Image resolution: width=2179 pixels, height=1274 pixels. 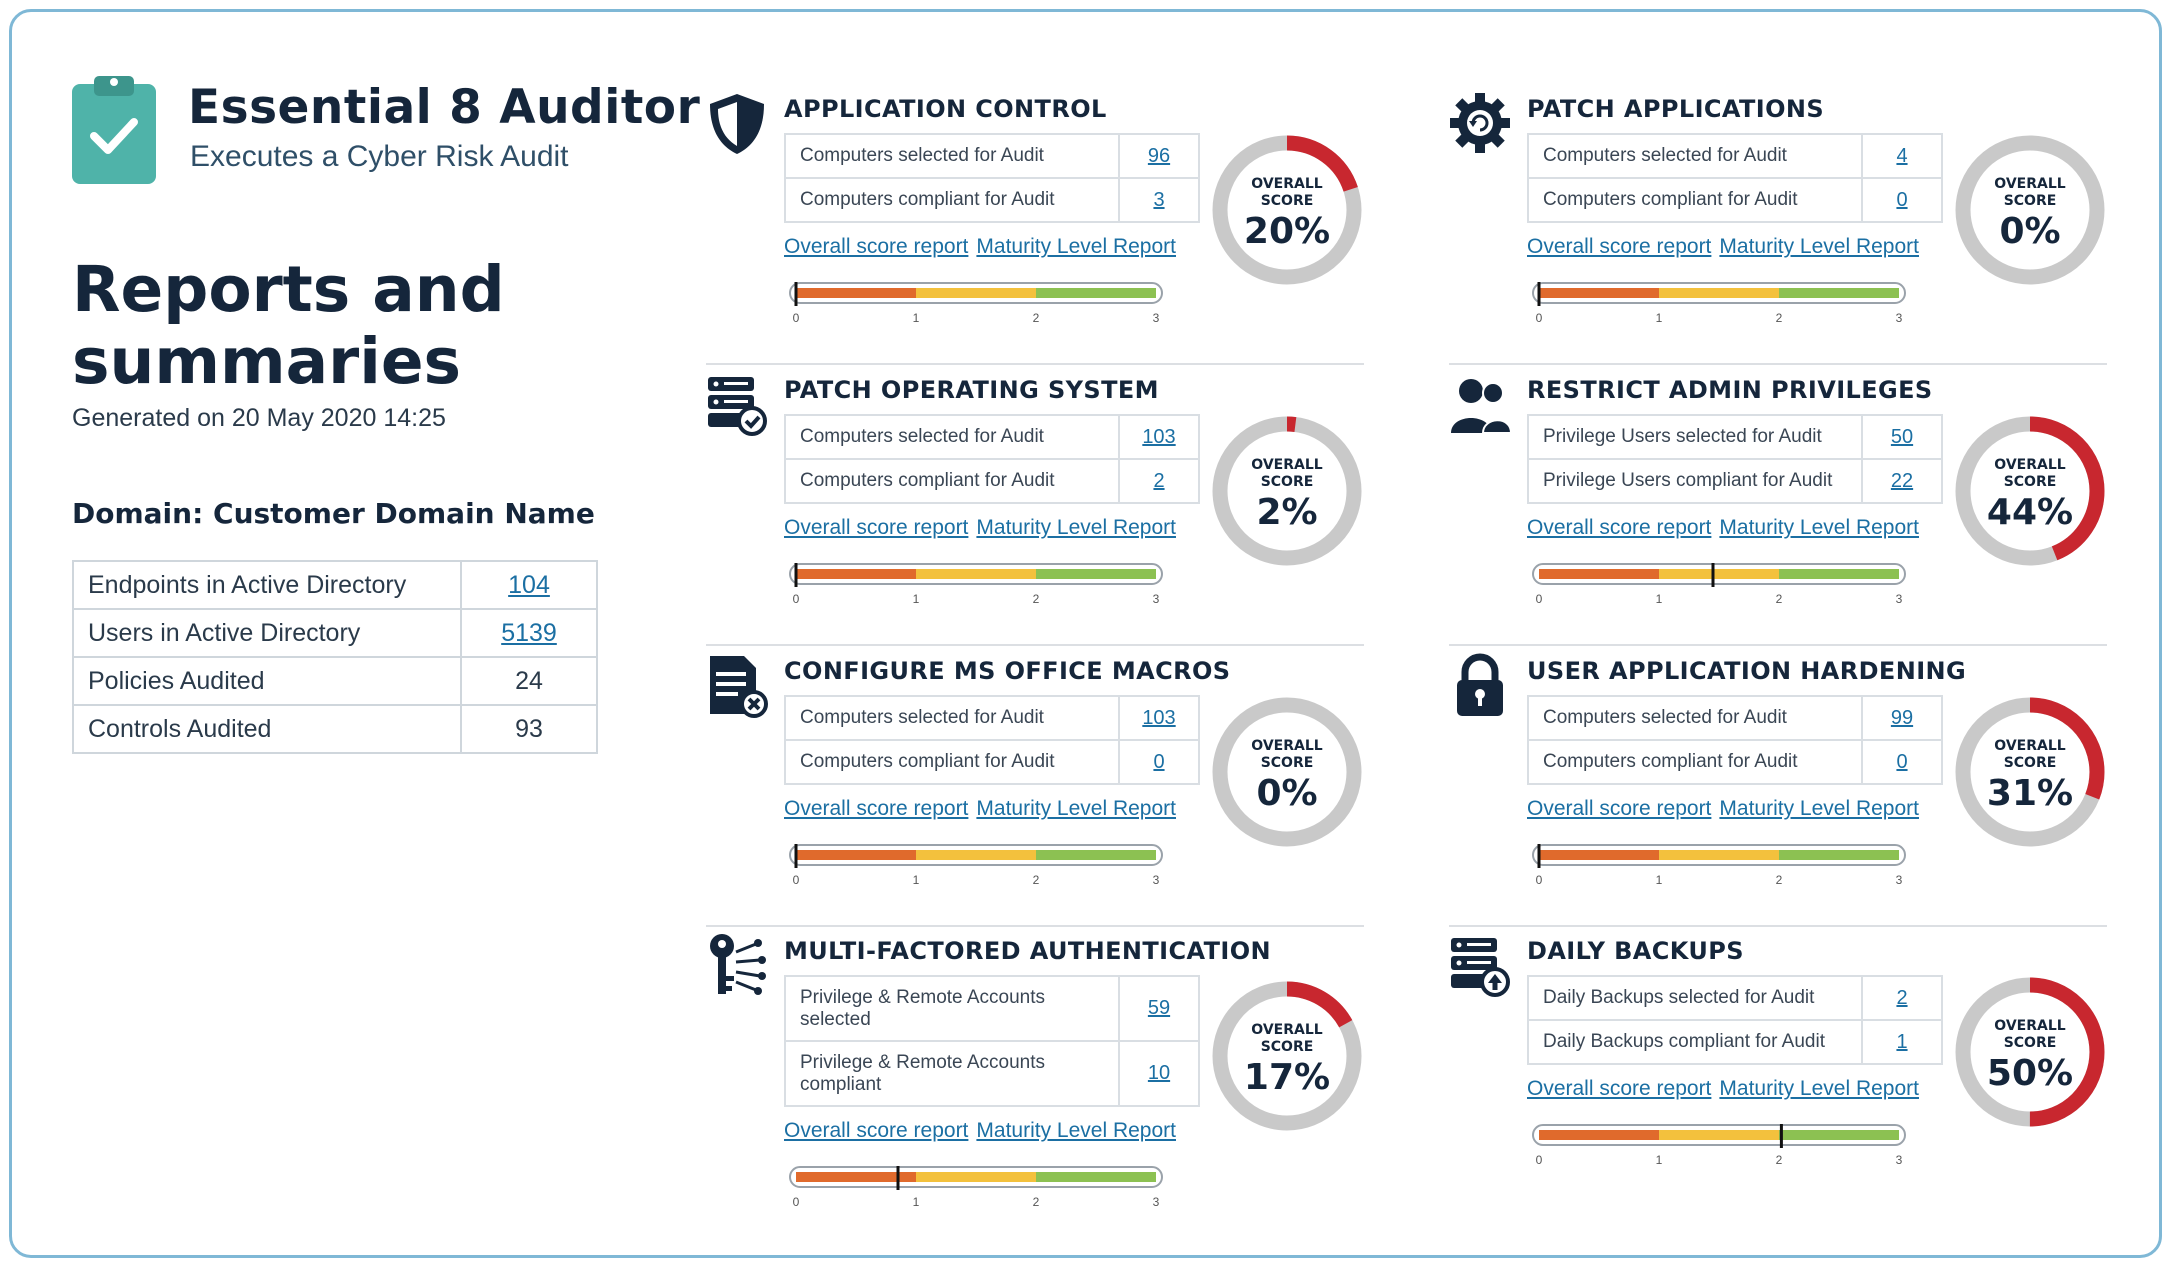 What do you see at coordinates (1902, 1041) in the screenshot?
I see `control-row-value-link: 1` at bounding box center [1902, 1041].